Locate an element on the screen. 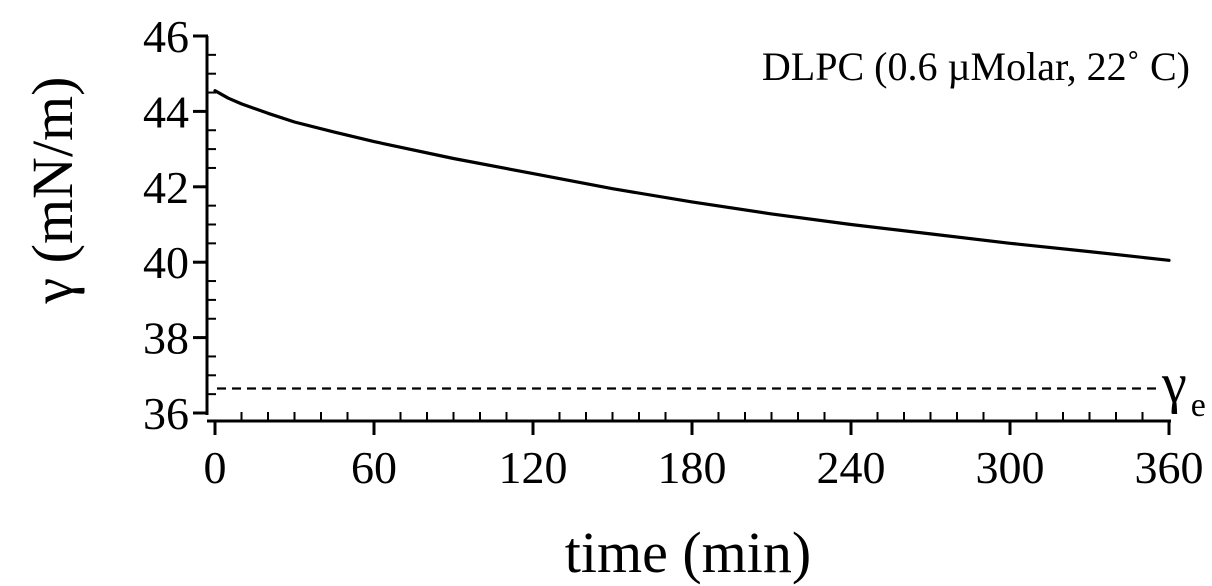  y-tick-label: 40 is located at coordinates (166, 262).